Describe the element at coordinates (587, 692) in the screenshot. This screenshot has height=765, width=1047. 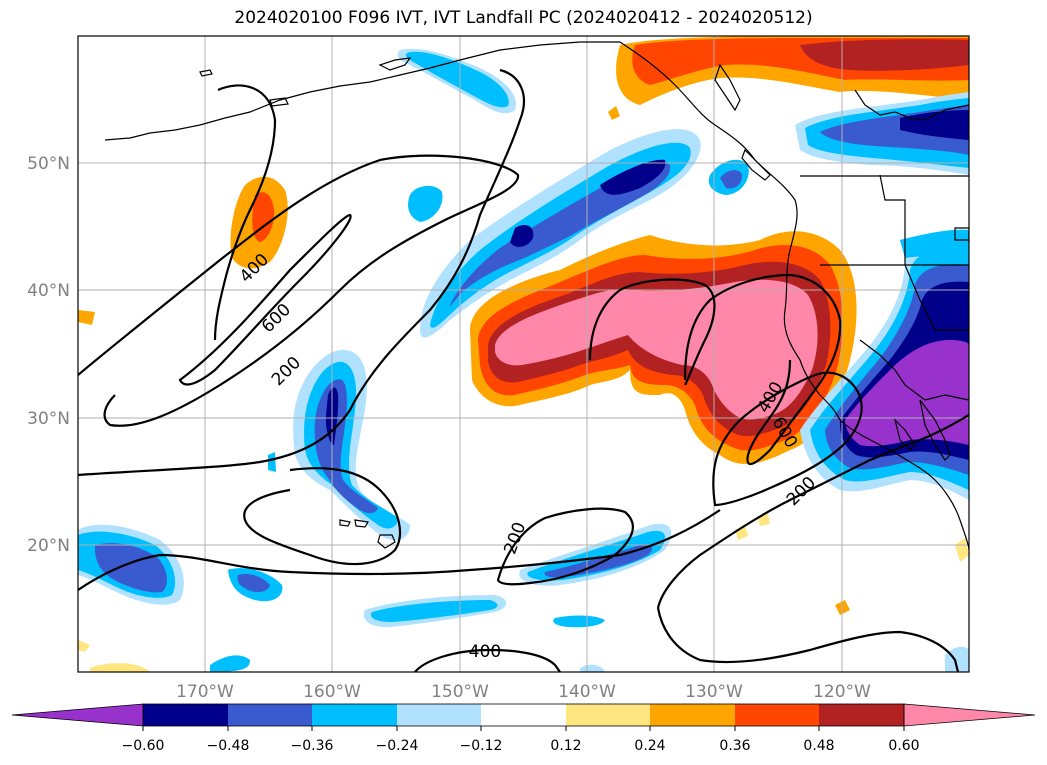
I see `lon-label-140w: 140°W` at that location.